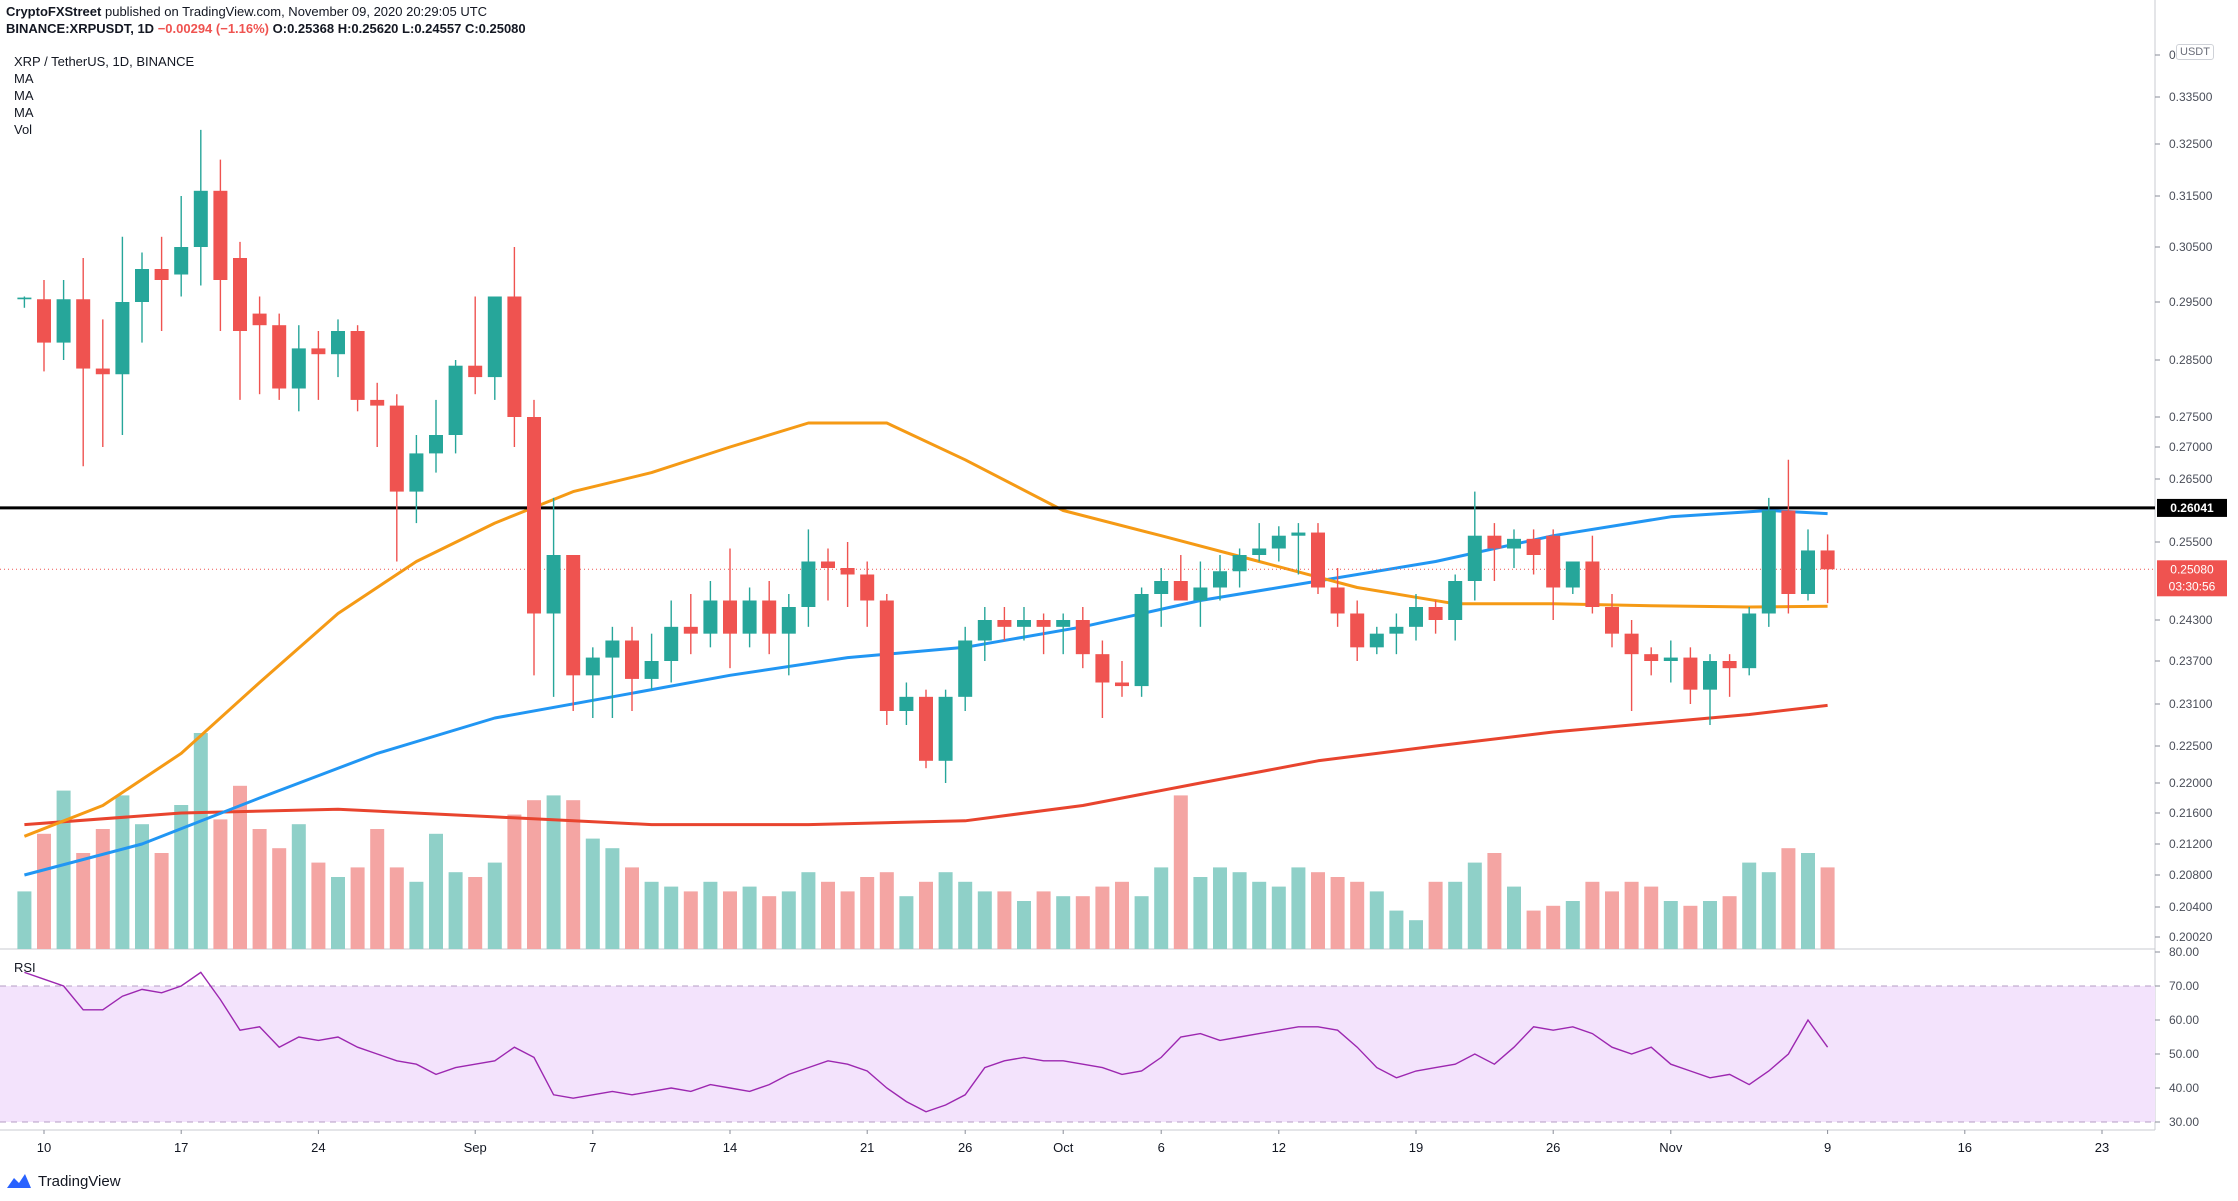 The height and width of the screenshot is (1201, 2238). I want to click on legend-title: XRP / TetherUS, 1D, BINANCE, so click(104, 61).